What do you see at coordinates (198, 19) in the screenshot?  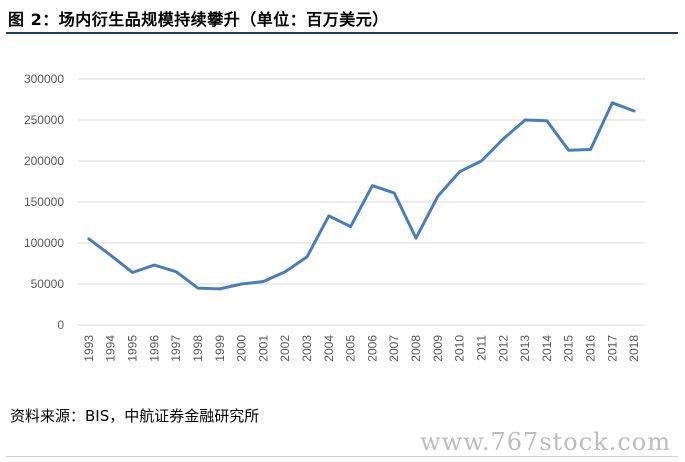 I see `figure-title: 图 2：场内衍生品规模持续攀升（单位：百万美元）` at bounding box center [198, 19].